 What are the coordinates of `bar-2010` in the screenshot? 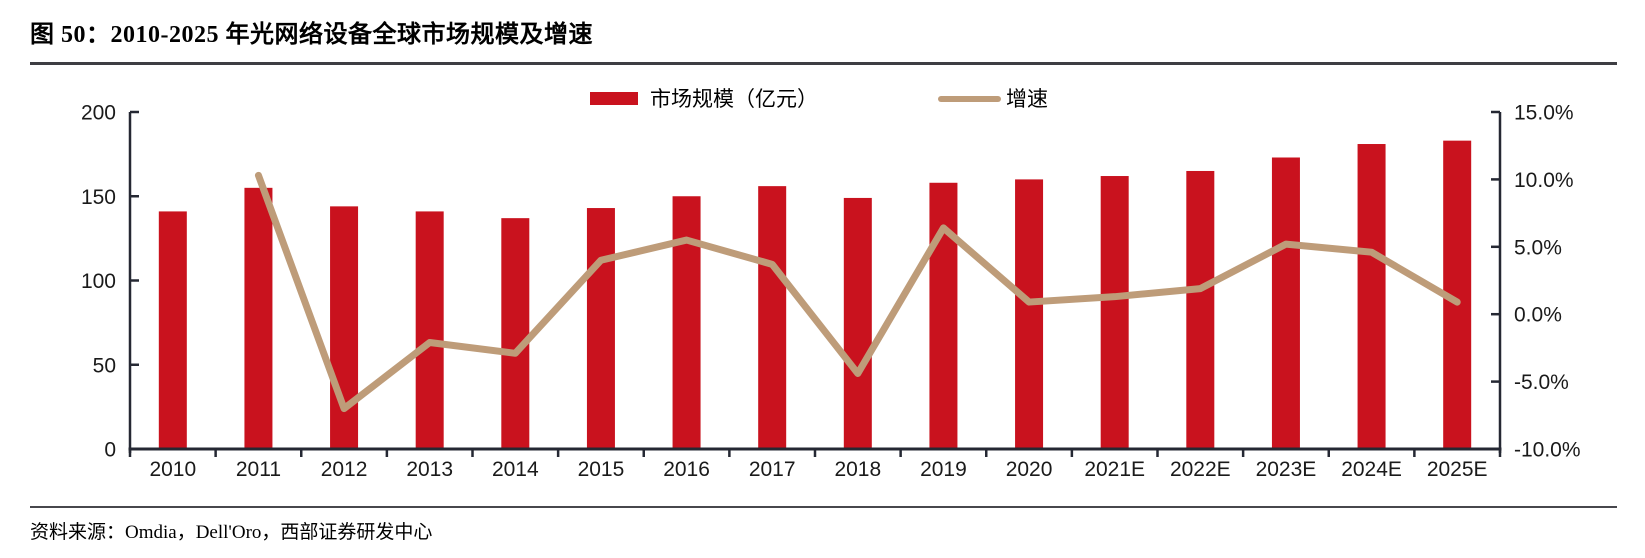 It's located at (172, 330).